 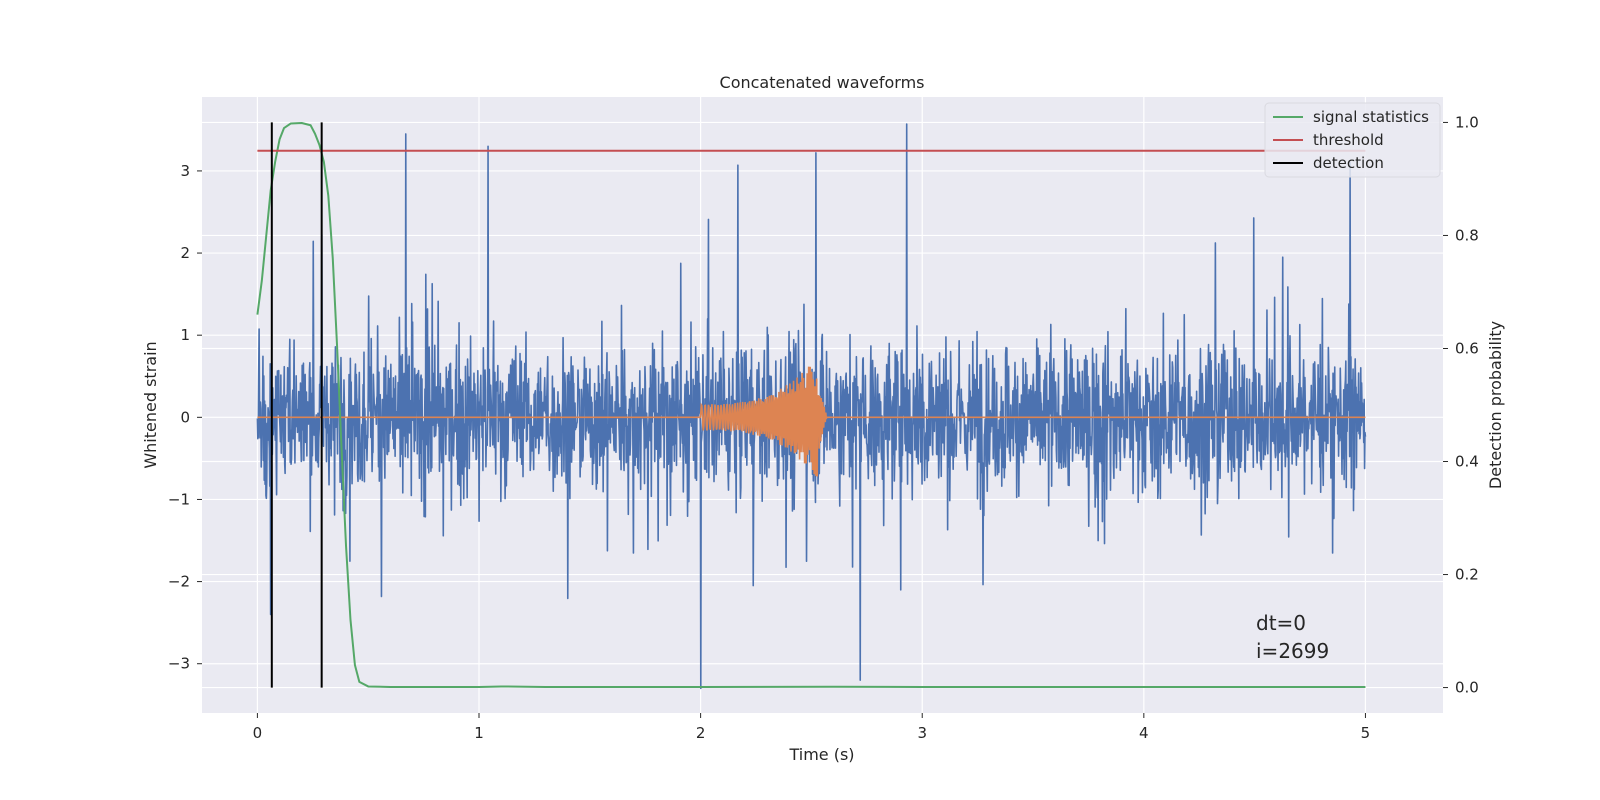 What do you see at coordinates (1371, 117) in the screenshot?
I see `legend-label-0: signal statistics` at bounding box center [1371, 117].